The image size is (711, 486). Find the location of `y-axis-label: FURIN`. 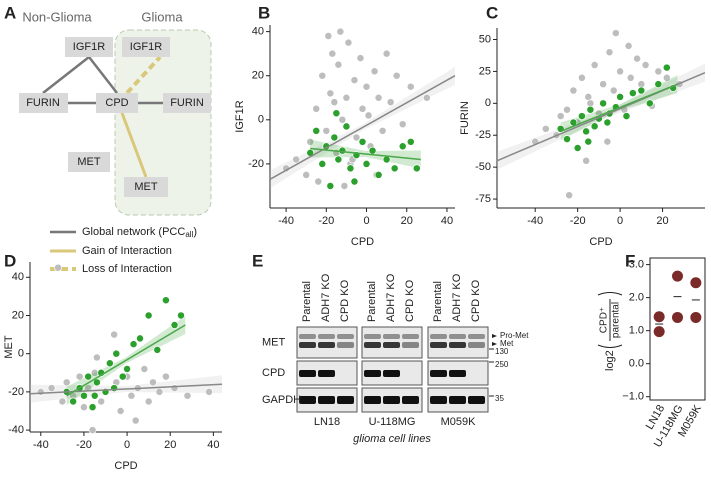

y-axis-label: FURIN is located at coordinates (465, 118).